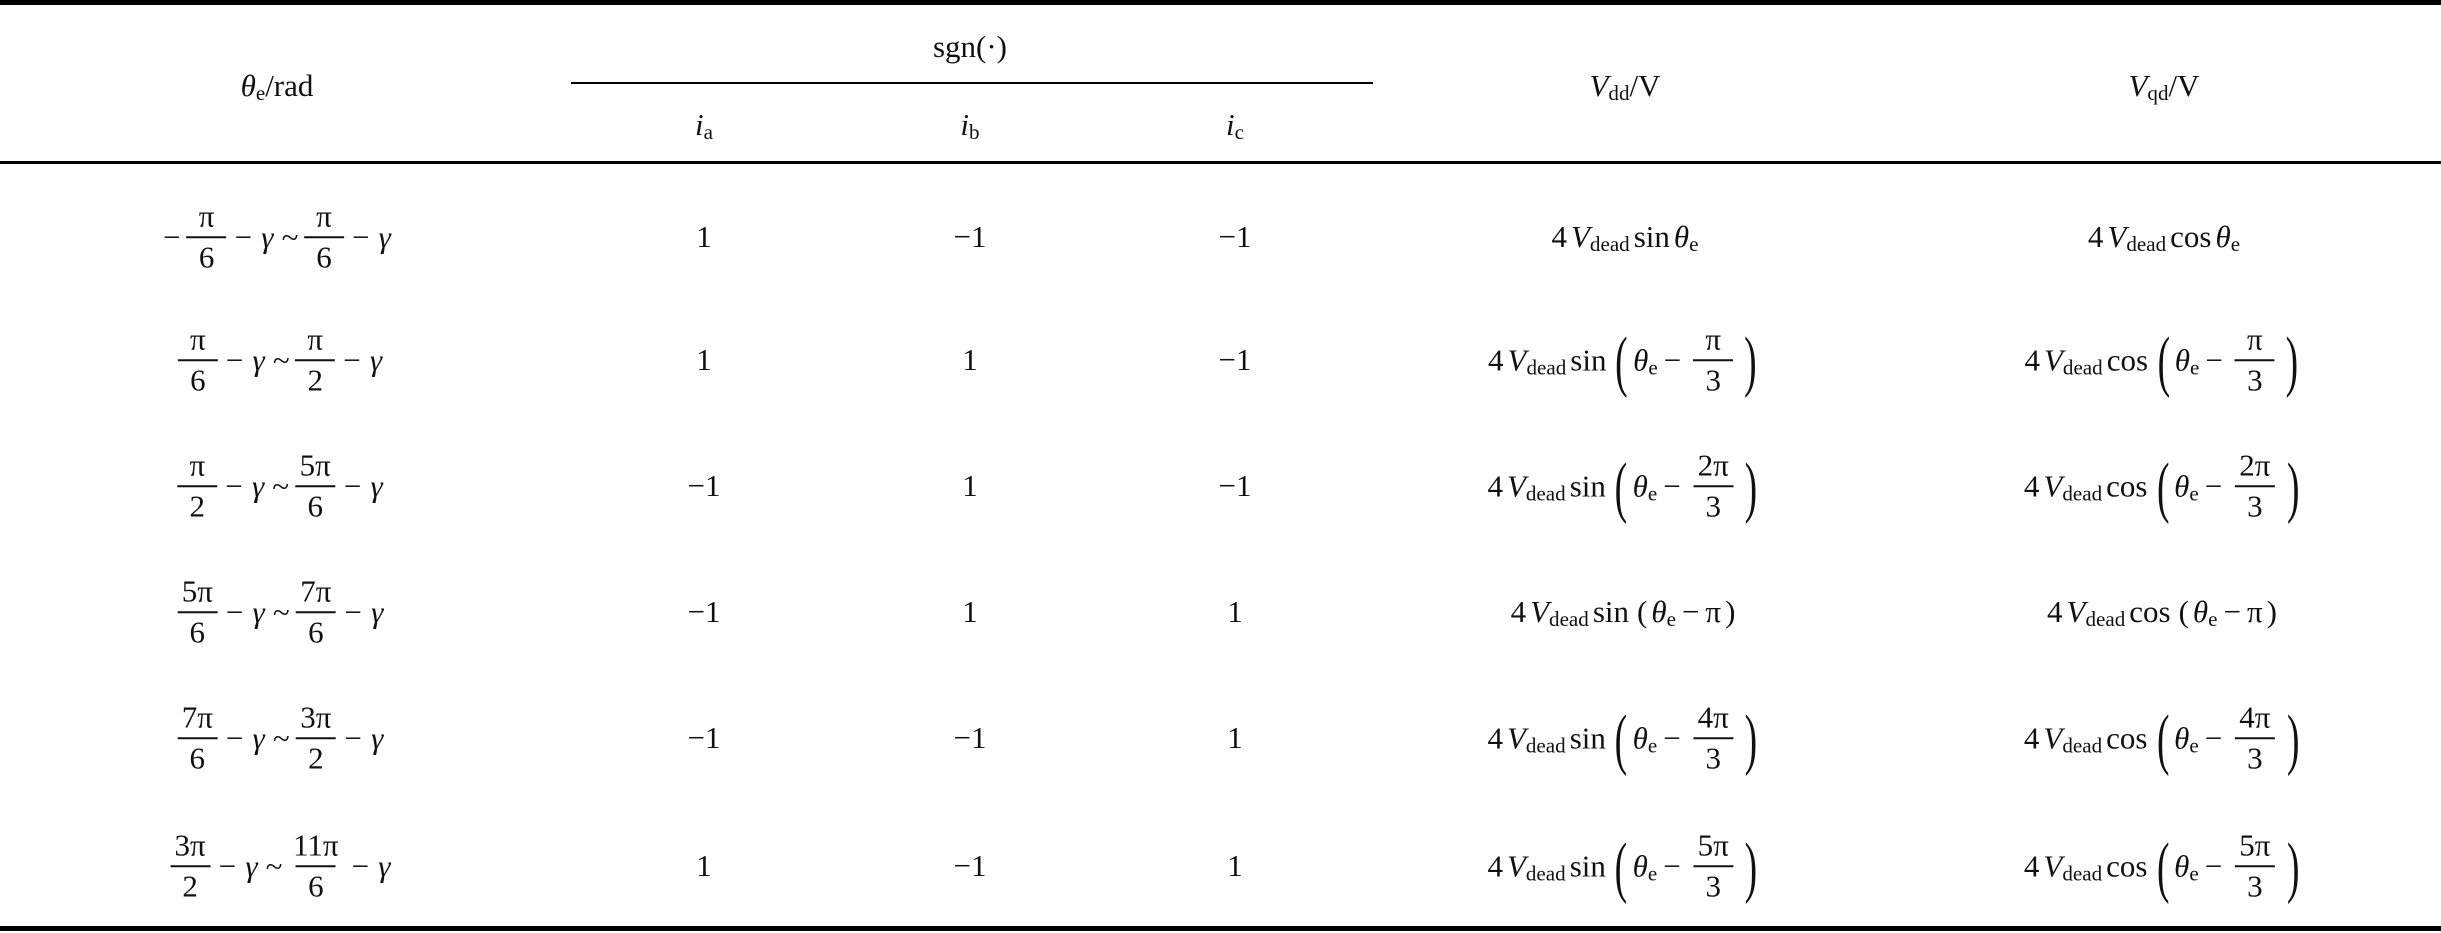 This screenshot has width=2441, height=933. Describe the element at coordinates (315, 486) in the screenshot. I see `fraction: 5π 6` at that location.